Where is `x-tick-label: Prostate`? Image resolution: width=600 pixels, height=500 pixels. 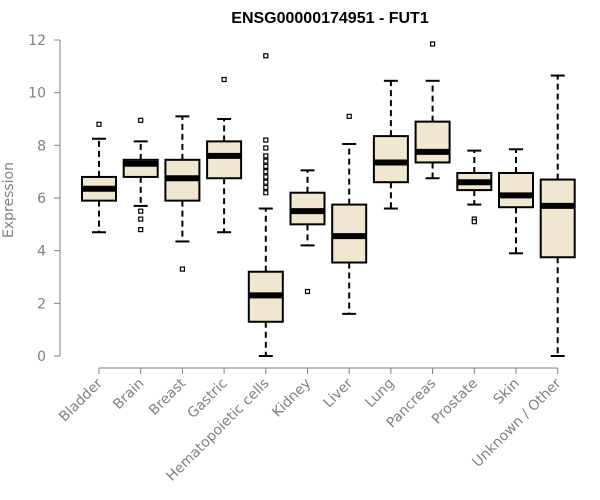 x-tick-label: Prostate is located at coordinates (455, 402).